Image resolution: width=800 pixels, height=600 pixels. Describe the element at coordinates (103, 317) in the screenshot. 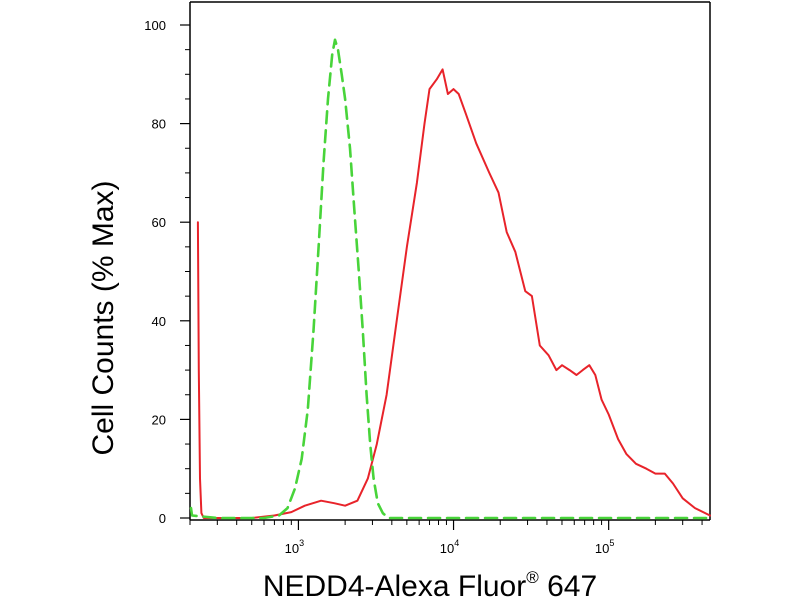

I see `y-axis-title: Cell Counts (% Max)` at that location.